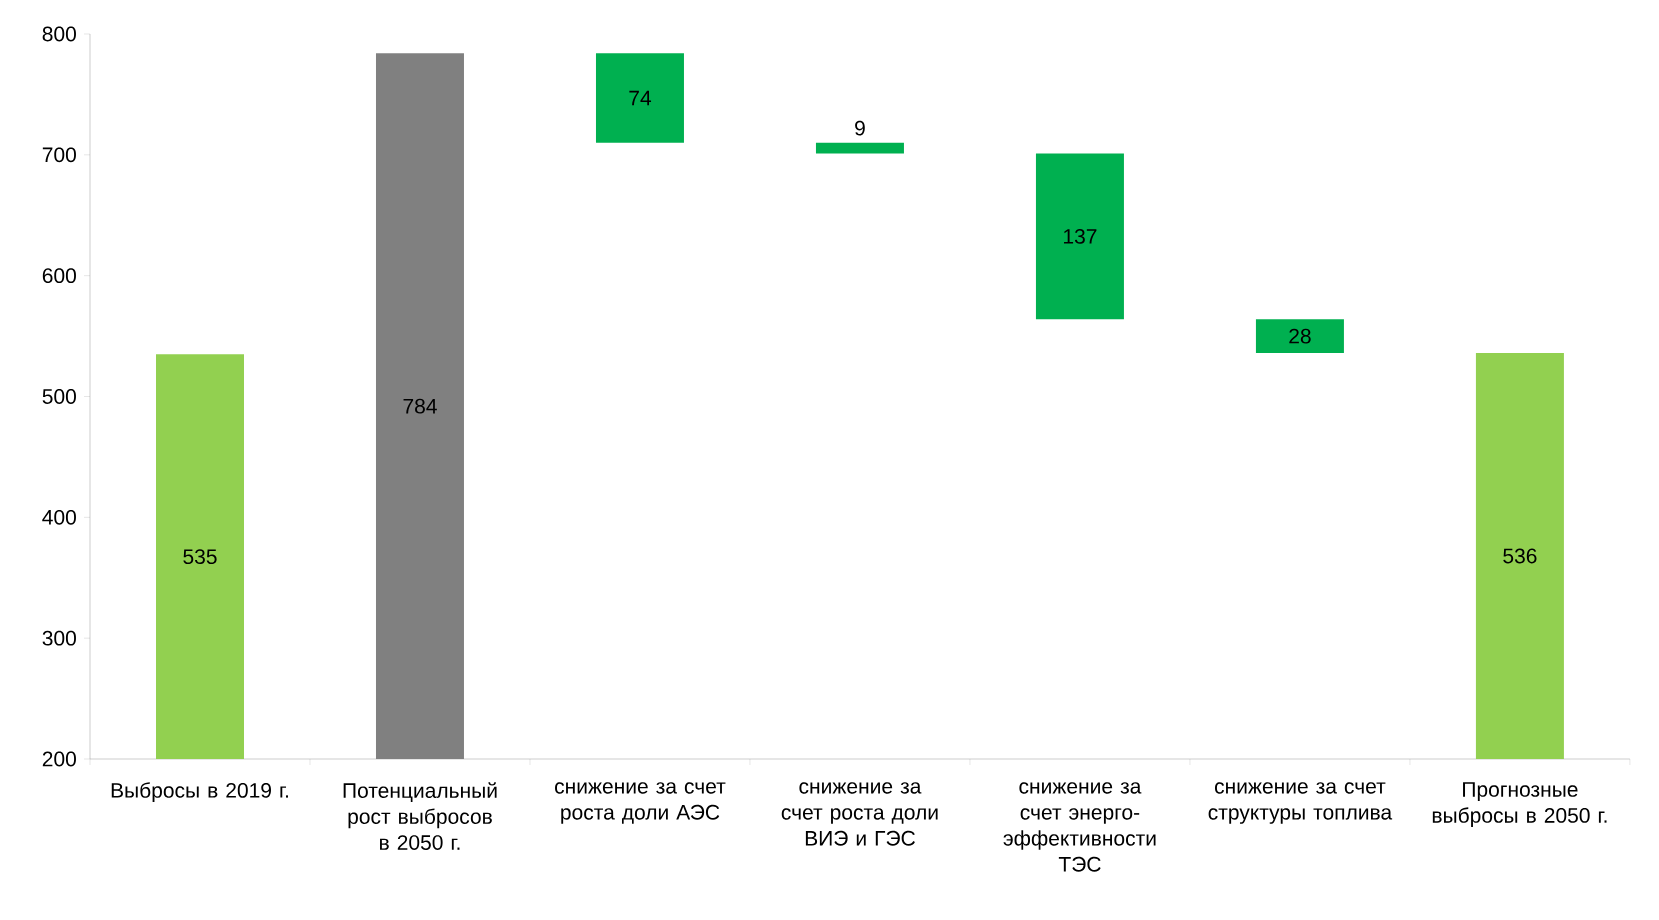 The width and height of the screenshot is (1659, 920). I want to click on data-label: 784, so click(420, 406).